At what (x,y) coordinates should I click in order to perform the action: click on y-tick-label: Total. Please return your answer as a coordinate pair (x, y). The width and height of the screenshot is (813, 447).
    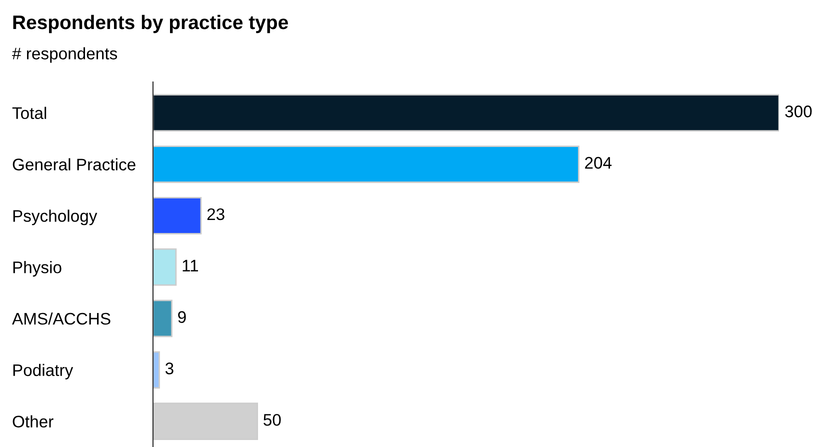
    Looking at the image, I should click on (29, 113).